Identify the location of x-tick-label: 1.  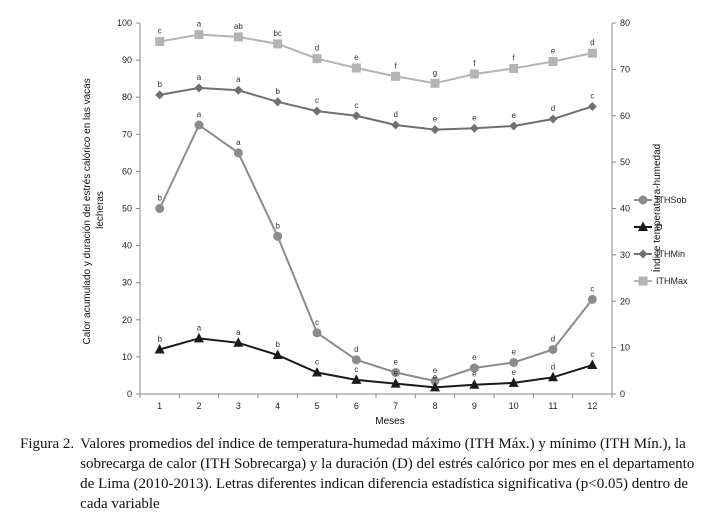
(159, 406).